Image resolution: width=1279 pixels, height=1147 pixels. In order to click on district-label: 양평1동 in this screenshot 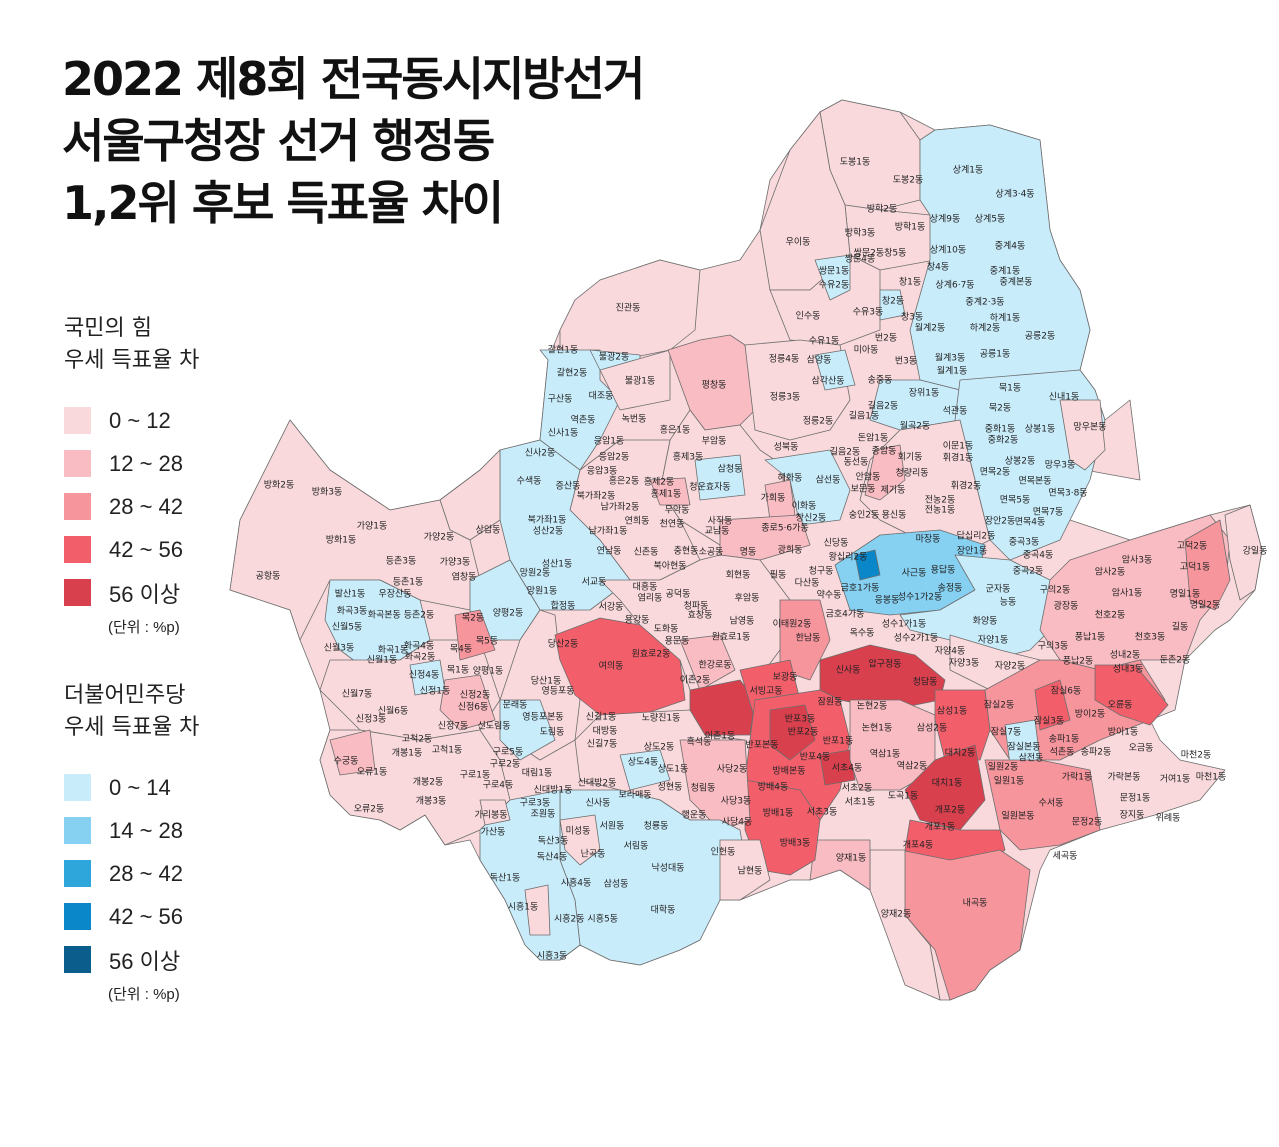, I will do `click(488, 671)`.